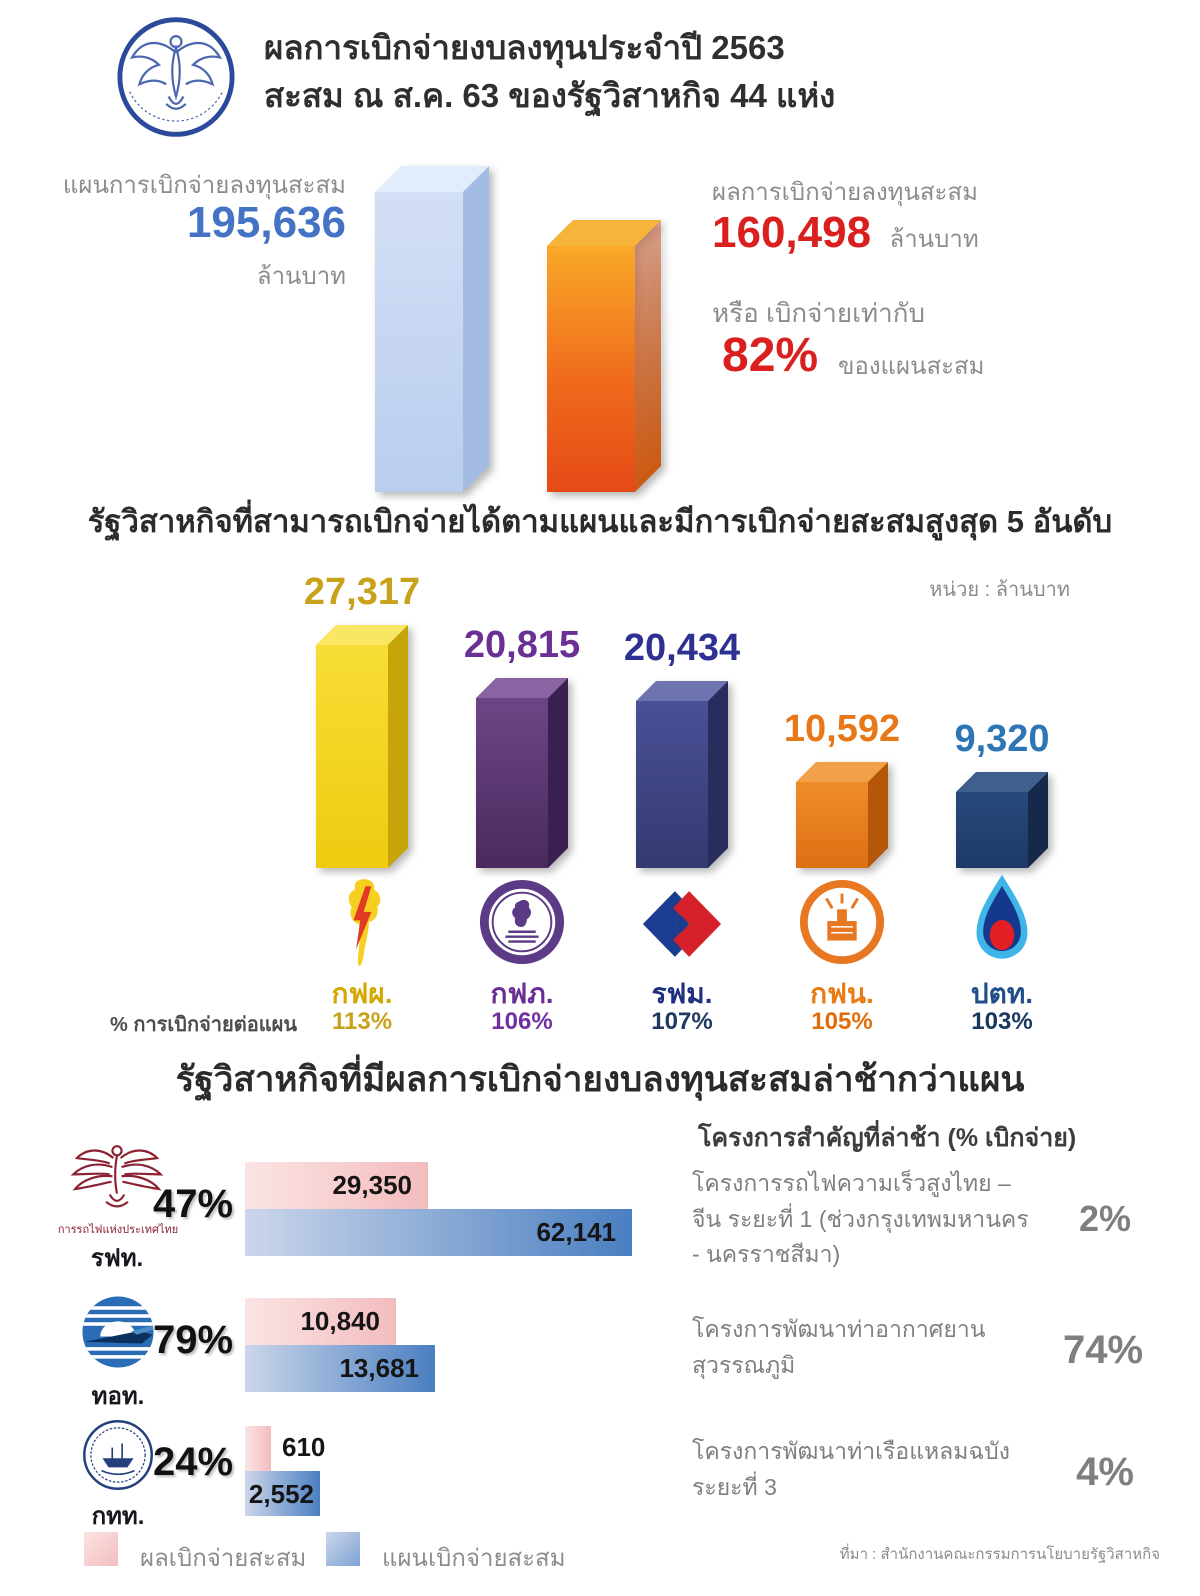 The height and width of the screenshot is (1596, 1200). Describe the element at coordinates (1105, 1472) in the screenshot. I see `delayed-project-3-pct: 4%` at that location.